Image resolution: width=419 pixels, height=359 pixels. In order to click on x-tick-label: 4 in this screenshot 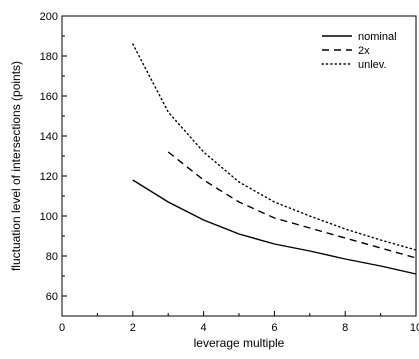, I will do `click(204, 328)`.